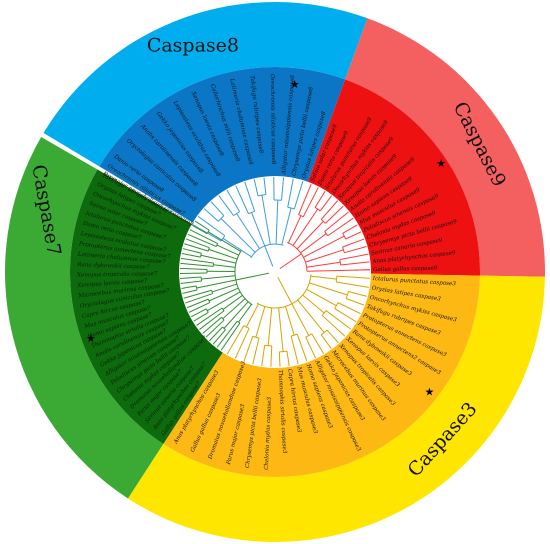  Describe the element at coordinates (112, 283) in the screenshot. I see `leaf-label: Xenopus laevis caspase7` at that location.